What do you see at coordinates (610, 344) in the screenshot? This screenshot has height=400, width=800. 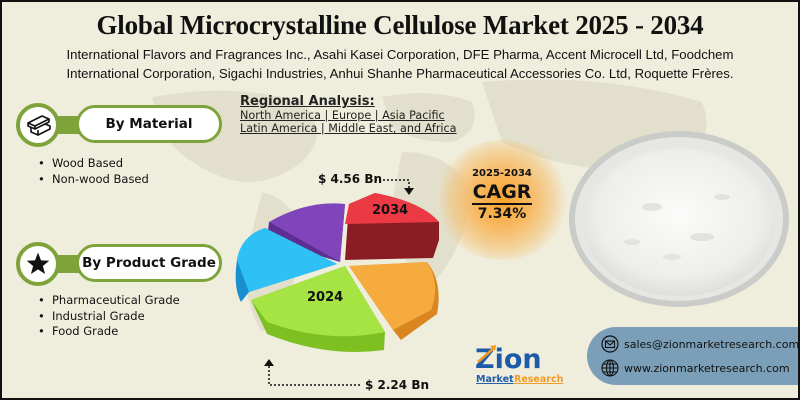 I see `mail-icon` at bounding box center [610, 344].